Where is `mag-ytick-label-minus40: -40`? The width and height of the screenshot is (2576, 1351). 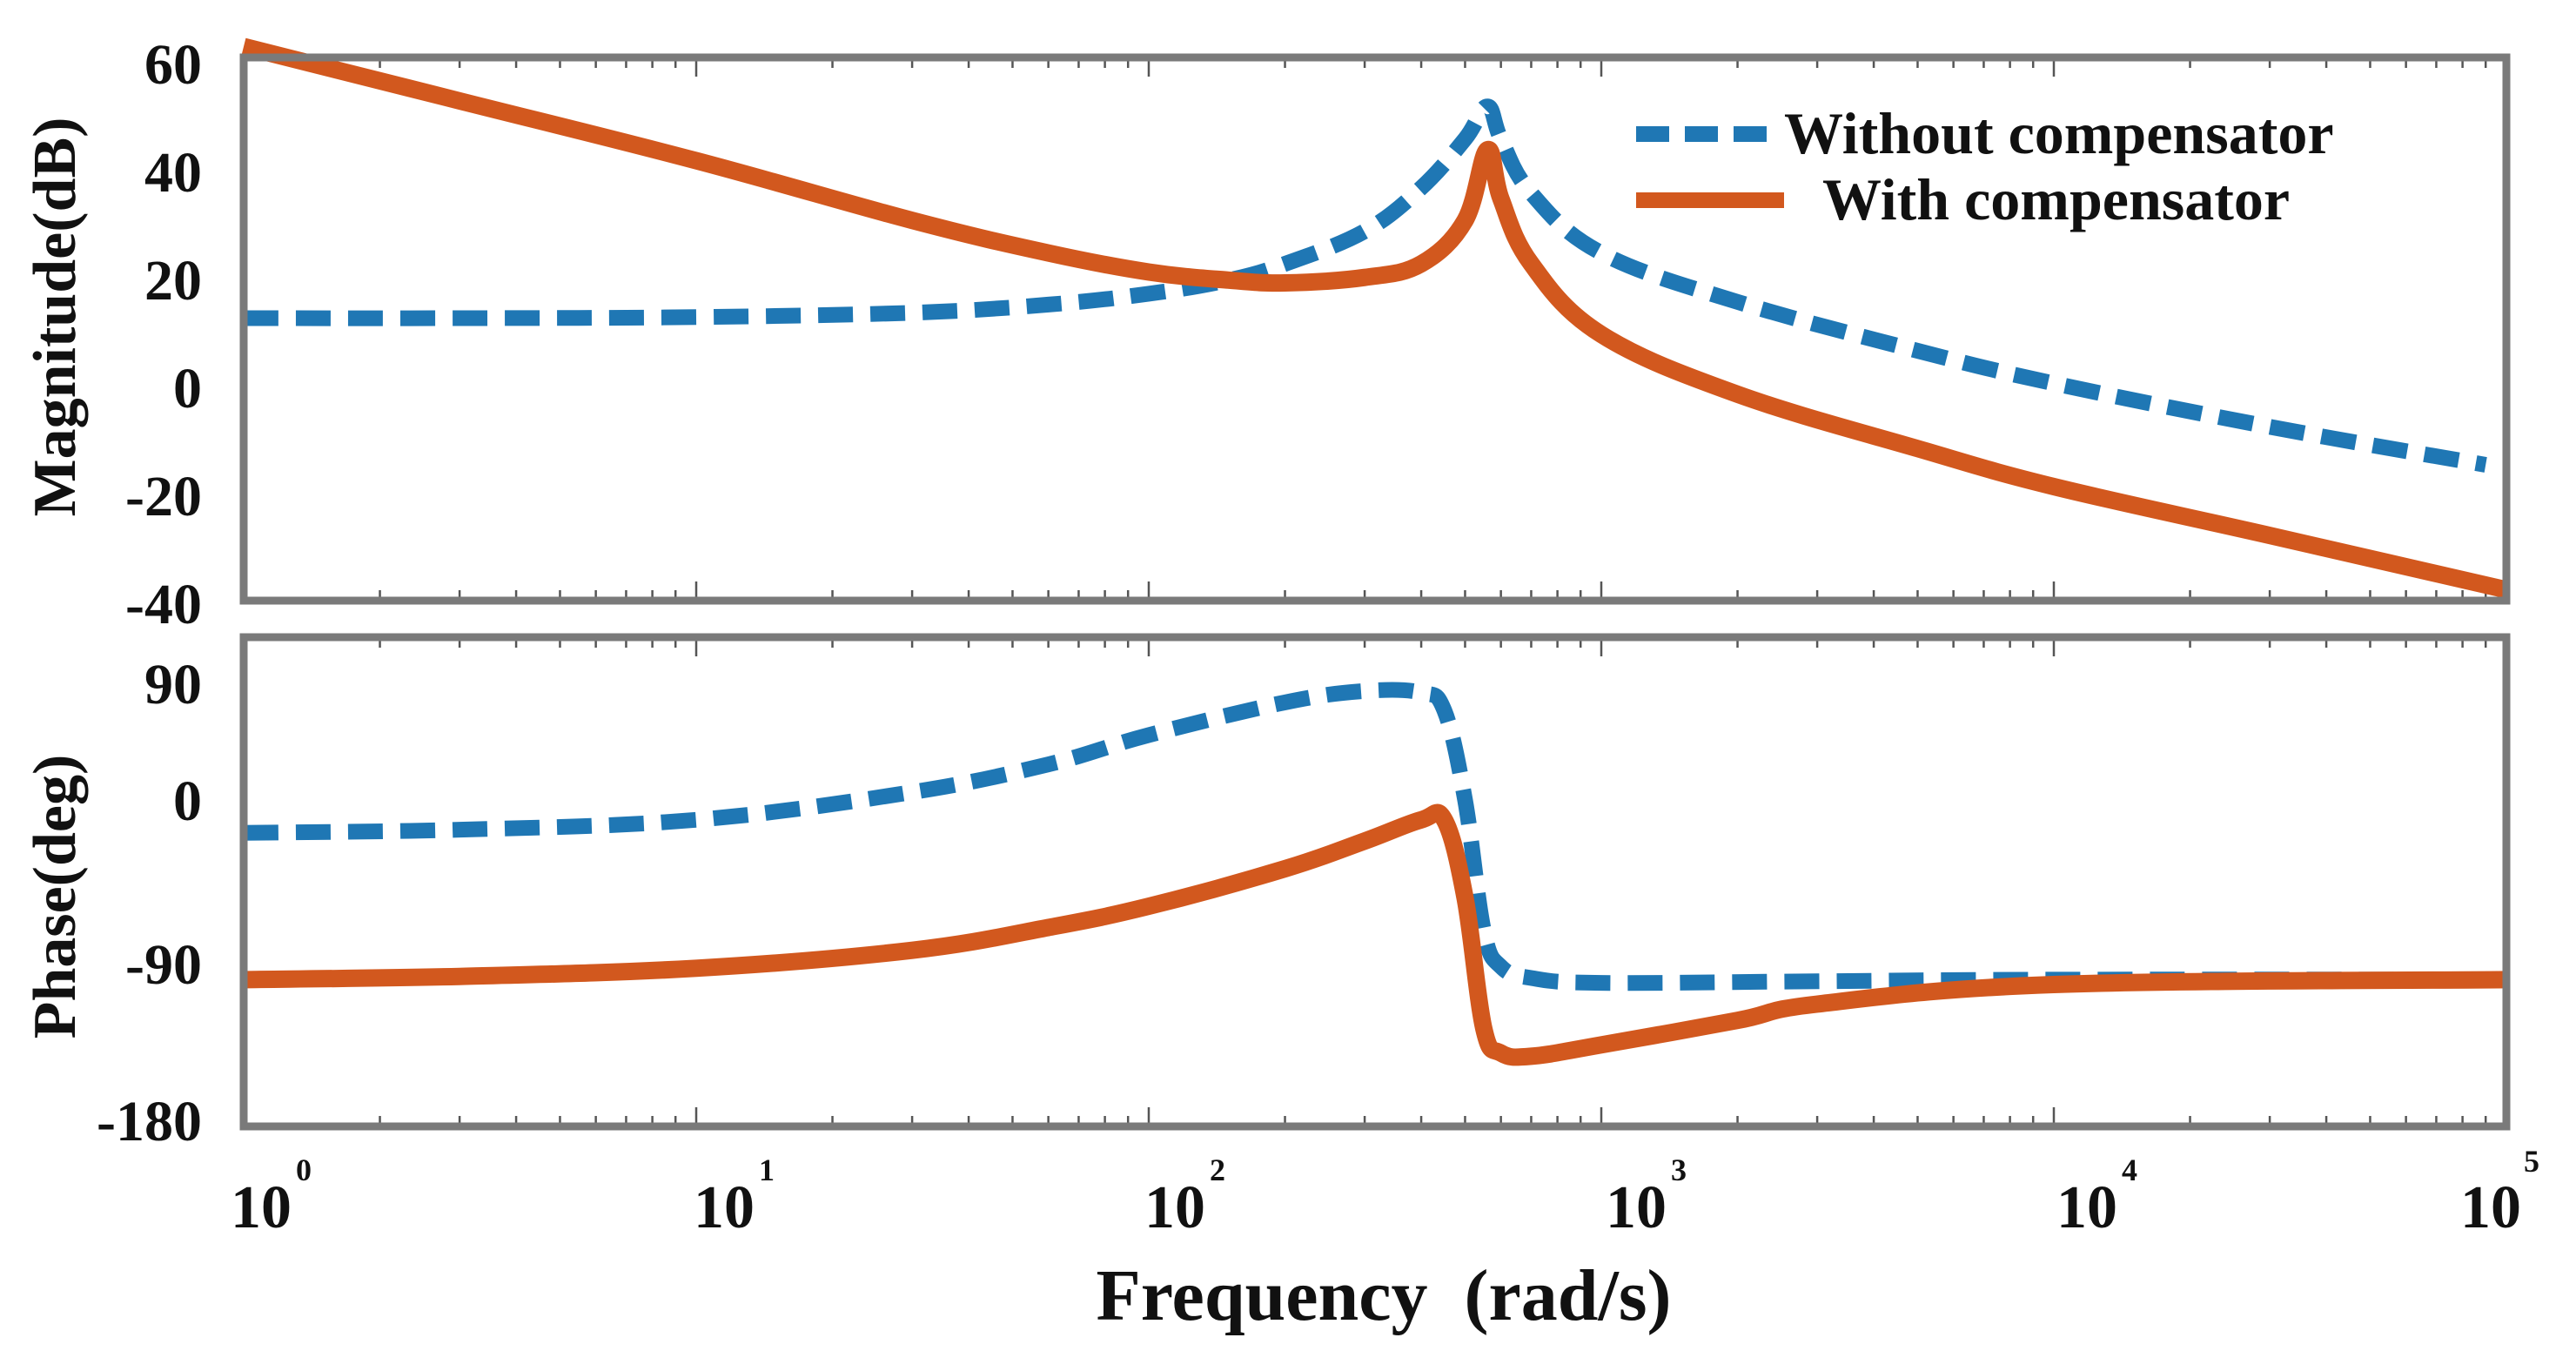
mag-ytick-label-minus40: -40 is located at coordinates (163, 604).